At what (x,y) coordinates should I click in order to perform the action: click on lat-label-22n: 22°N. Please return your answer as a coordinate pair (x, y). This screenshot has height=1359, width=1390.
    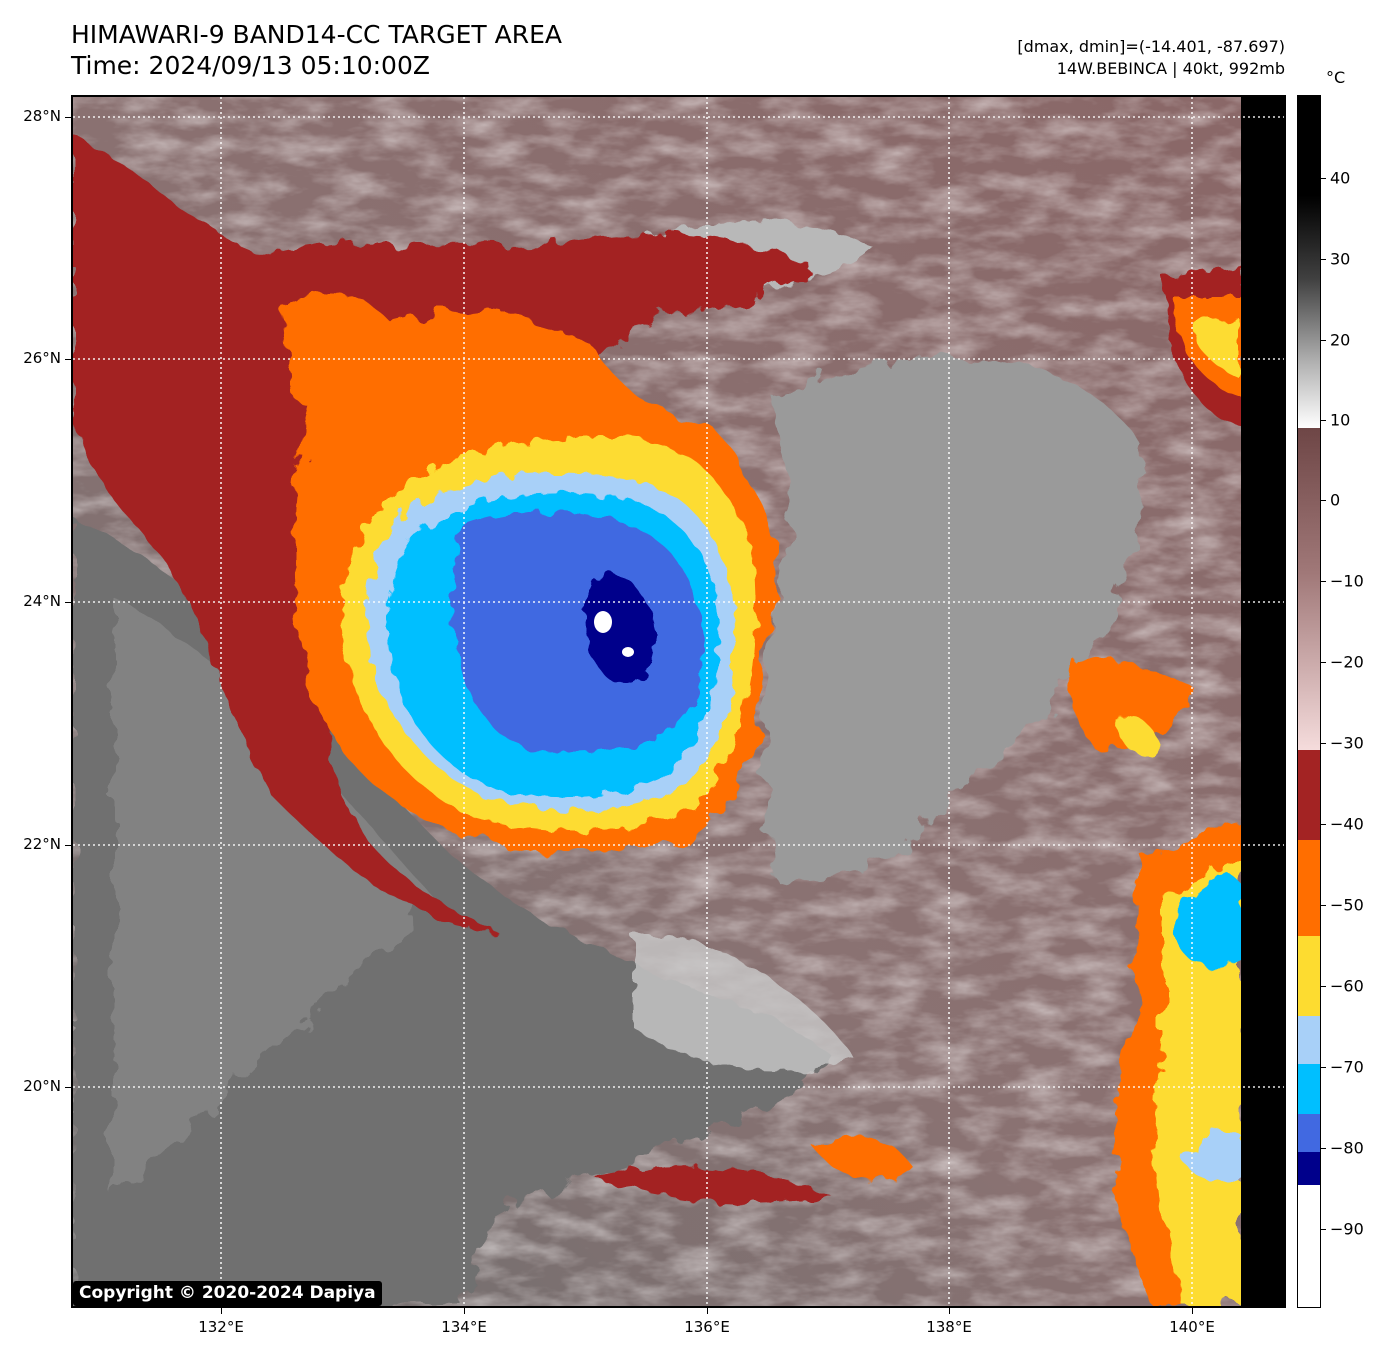
    Looking at the image, I should click on (42, 844).